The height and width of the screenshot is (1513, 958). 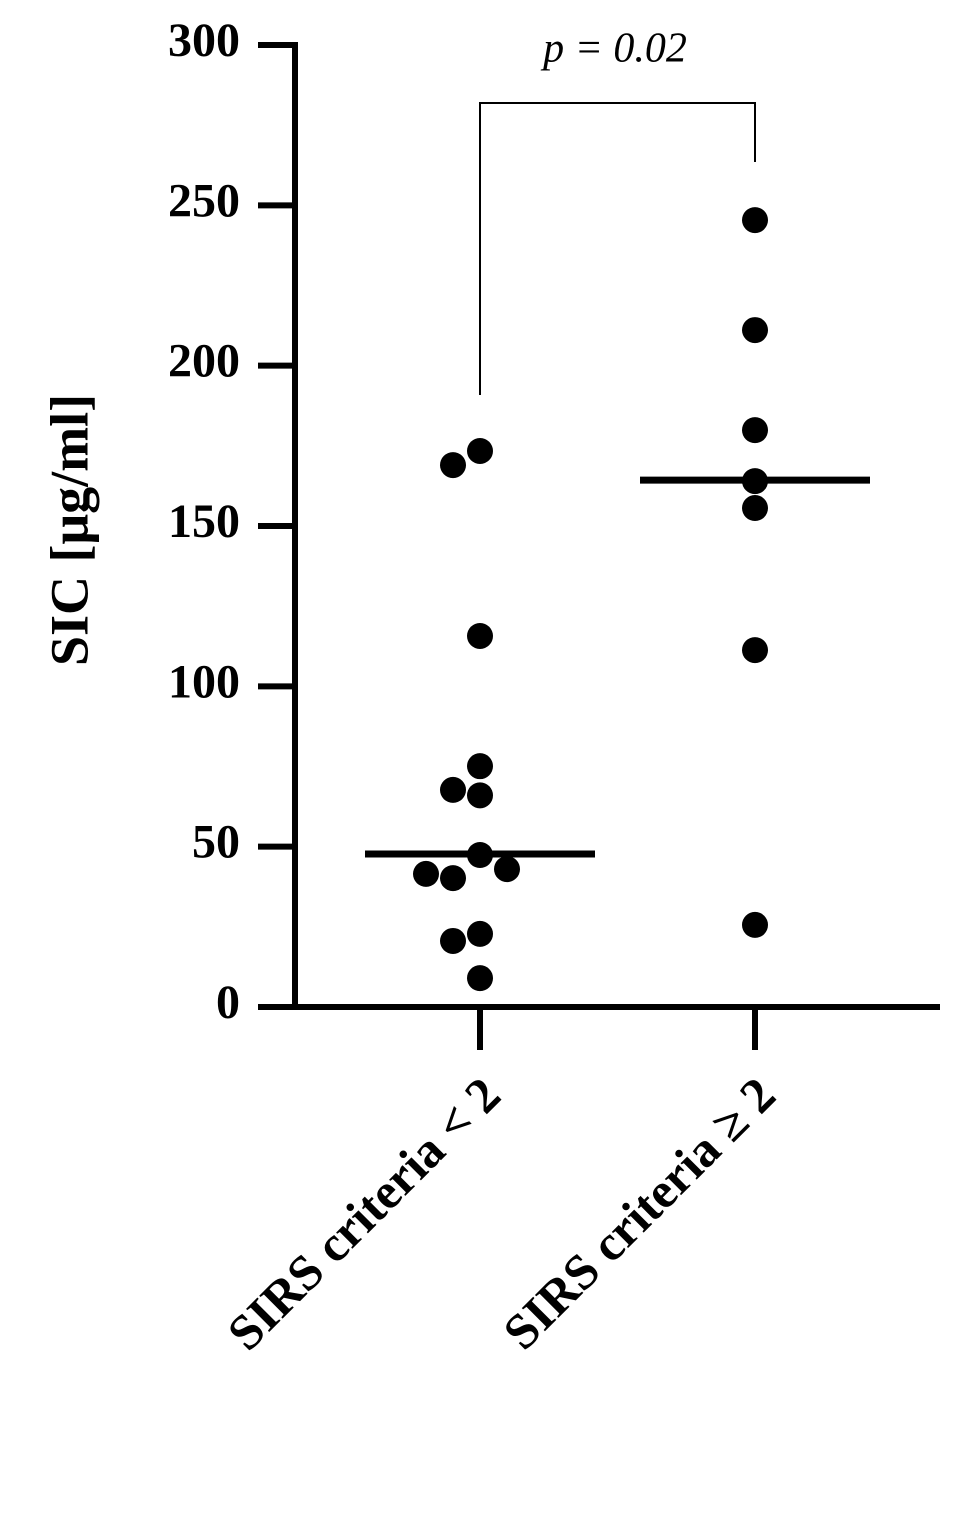 What do you see at coordinates (617, 248) in the screenshot?
I see `significance-bracket` at bounding box center [617, 248].